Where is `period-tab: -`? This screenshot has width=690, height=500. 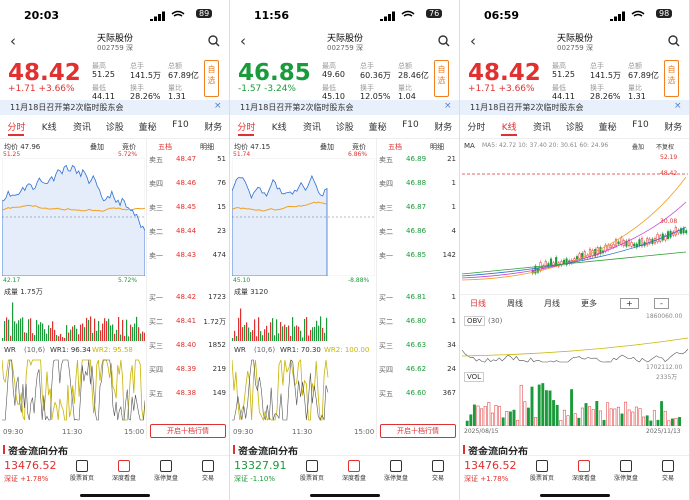
period-tab: - is located at coordinates (661, 303).